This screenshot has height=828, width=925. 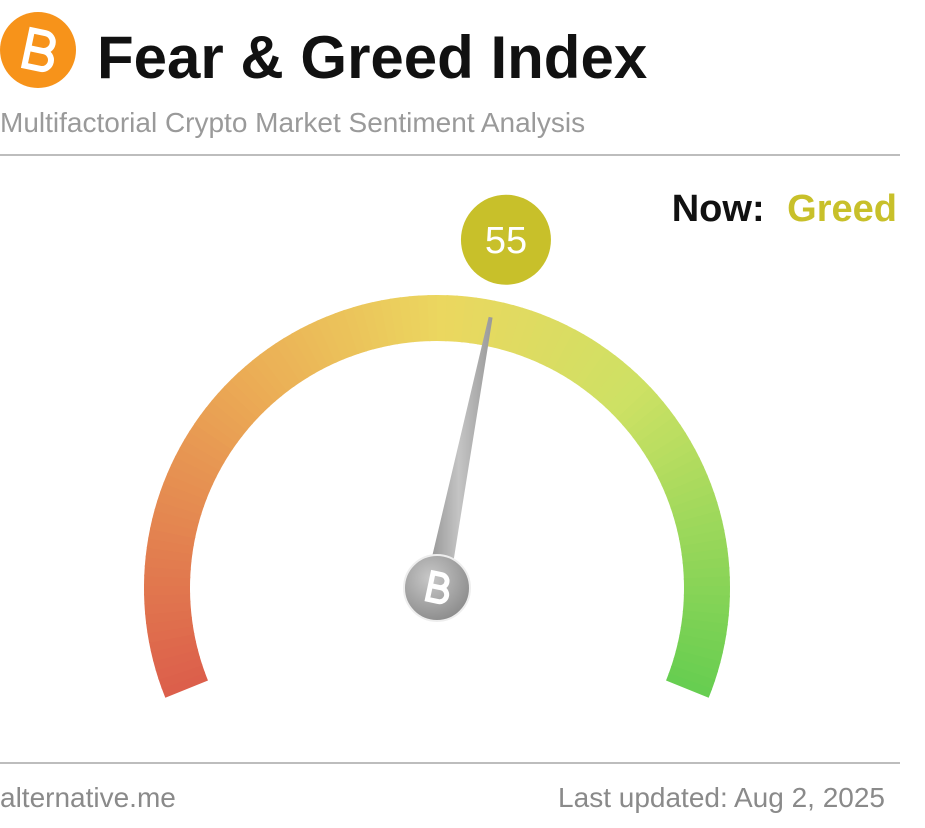 I want to click on value-label: 55, so click(x=506, y=241).